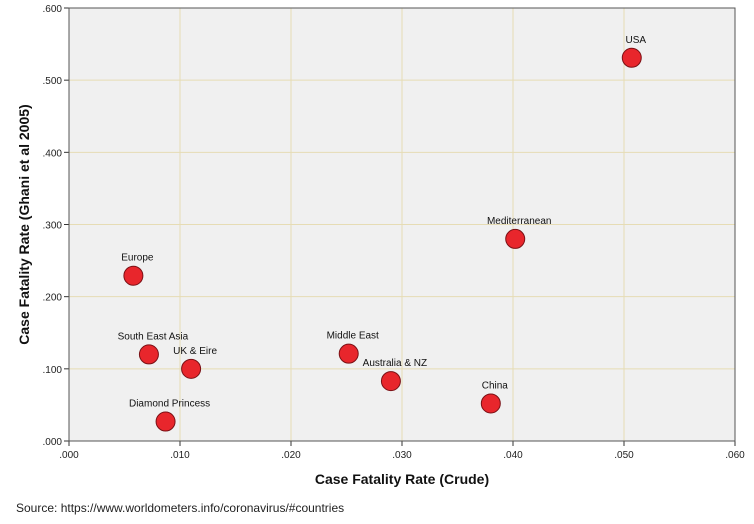  Describe the element at coordinates (495, 385) in the screenshot. I see `point-label: China` at that location.